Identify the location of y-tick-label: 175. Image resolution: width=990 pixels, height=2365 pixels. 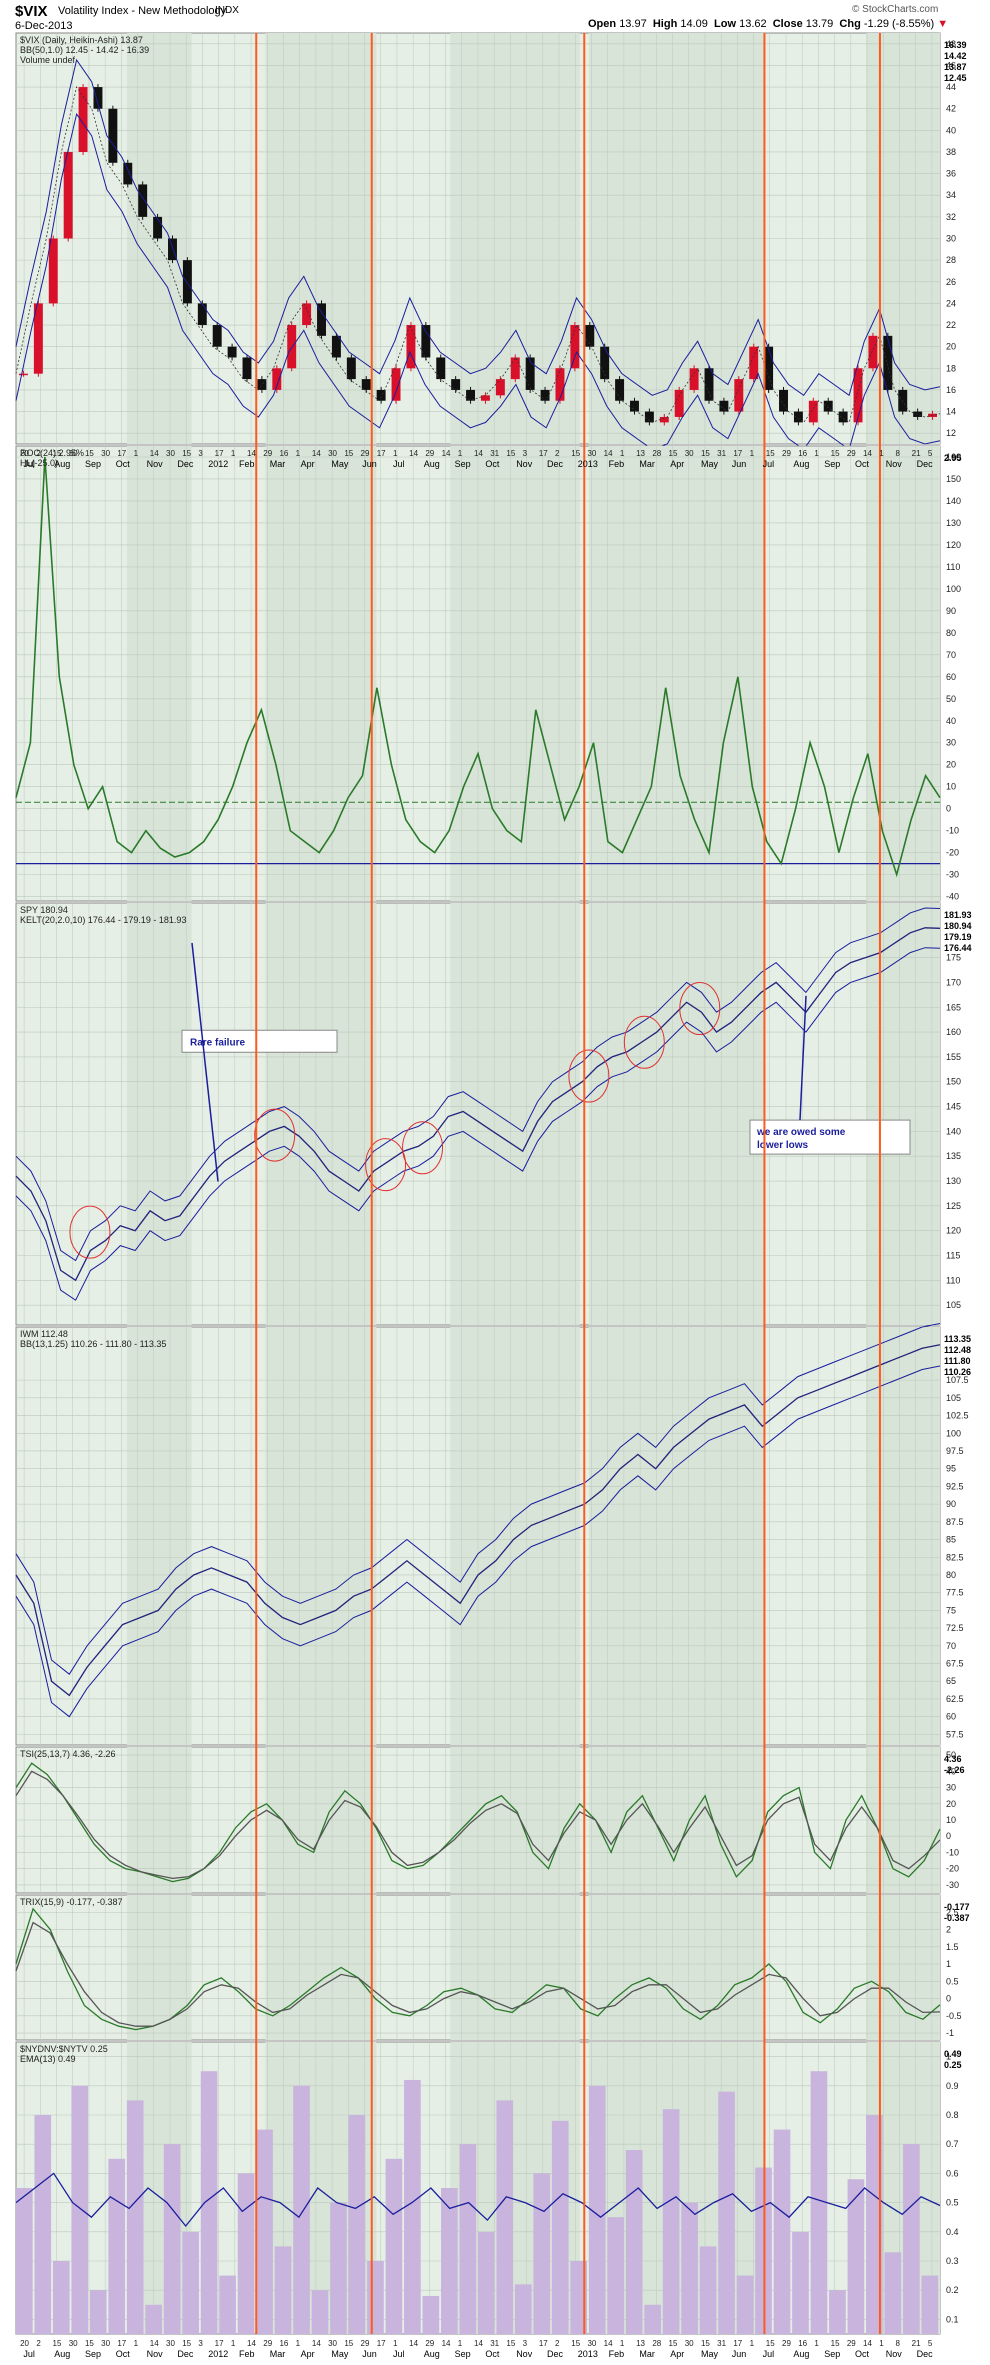
(953, 958).